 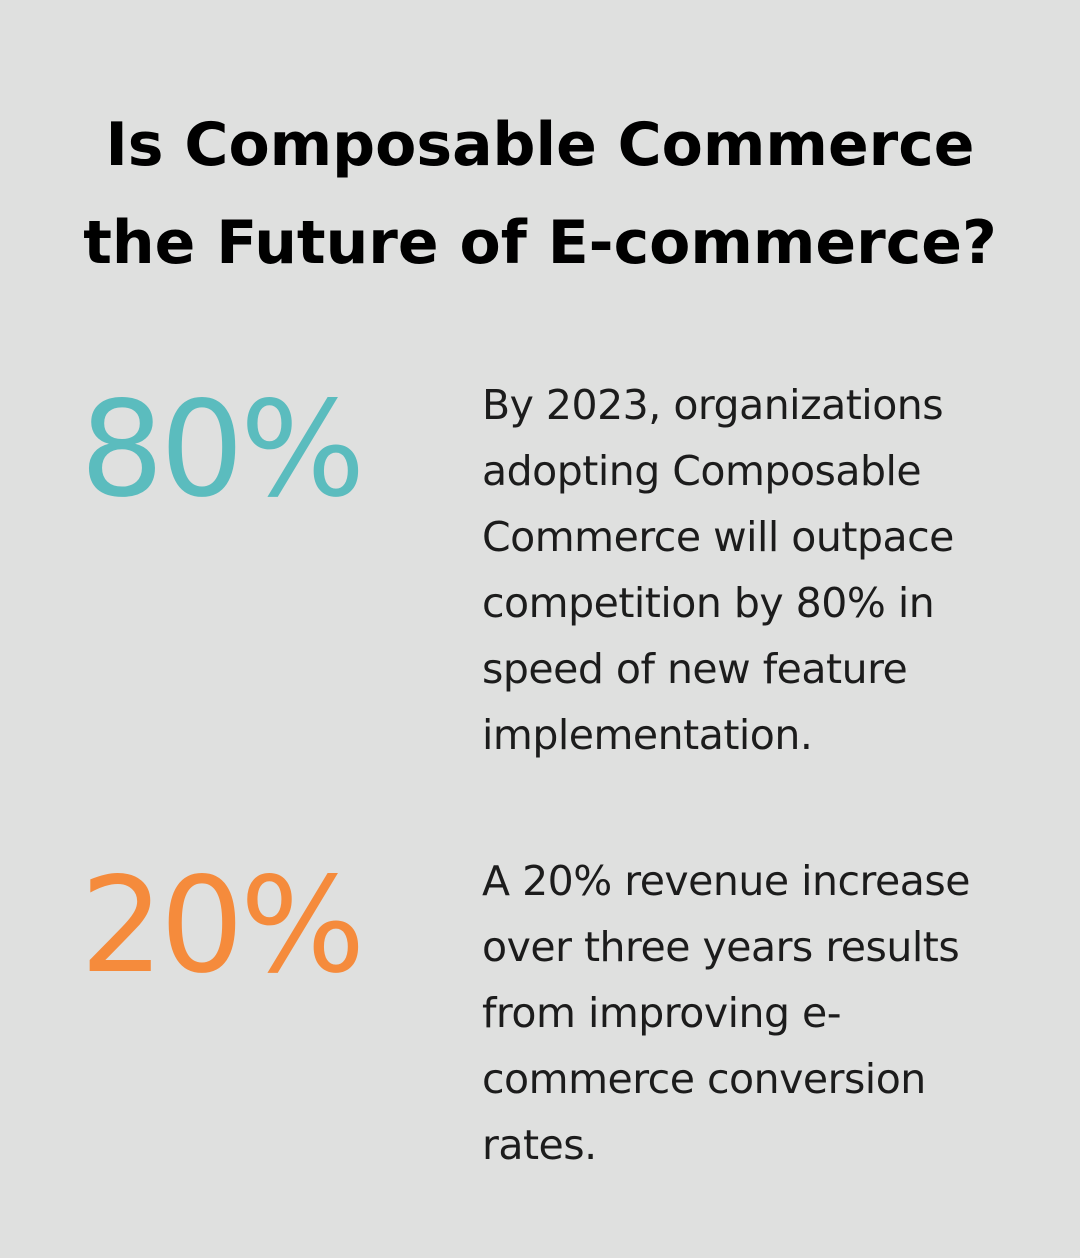 I want to click on stat-value-2: 20%, so click(x=222, y=926).